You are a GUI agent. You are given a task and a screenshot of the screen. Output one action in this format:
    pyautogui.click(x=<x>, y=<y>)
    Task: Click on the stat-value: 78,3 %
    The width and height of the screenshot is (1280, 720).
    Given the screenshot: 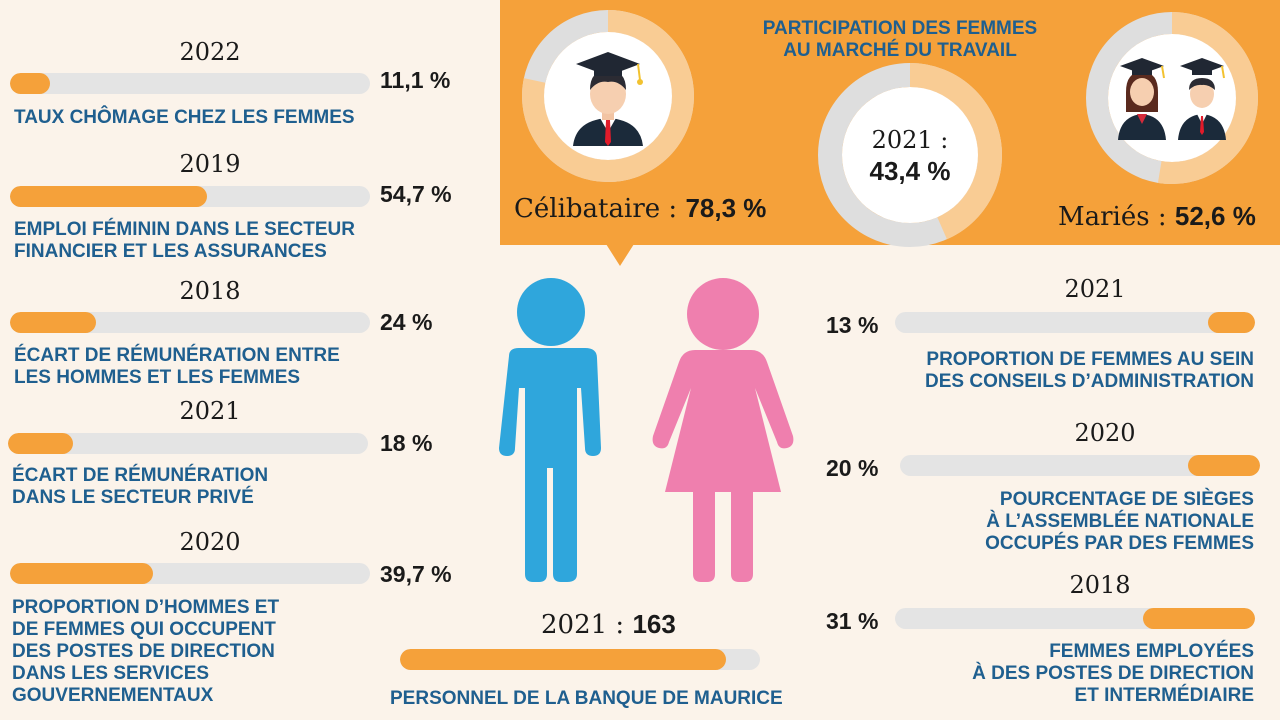 What is the action you would take?
    pyautogui.click(x=726, y=208)
    